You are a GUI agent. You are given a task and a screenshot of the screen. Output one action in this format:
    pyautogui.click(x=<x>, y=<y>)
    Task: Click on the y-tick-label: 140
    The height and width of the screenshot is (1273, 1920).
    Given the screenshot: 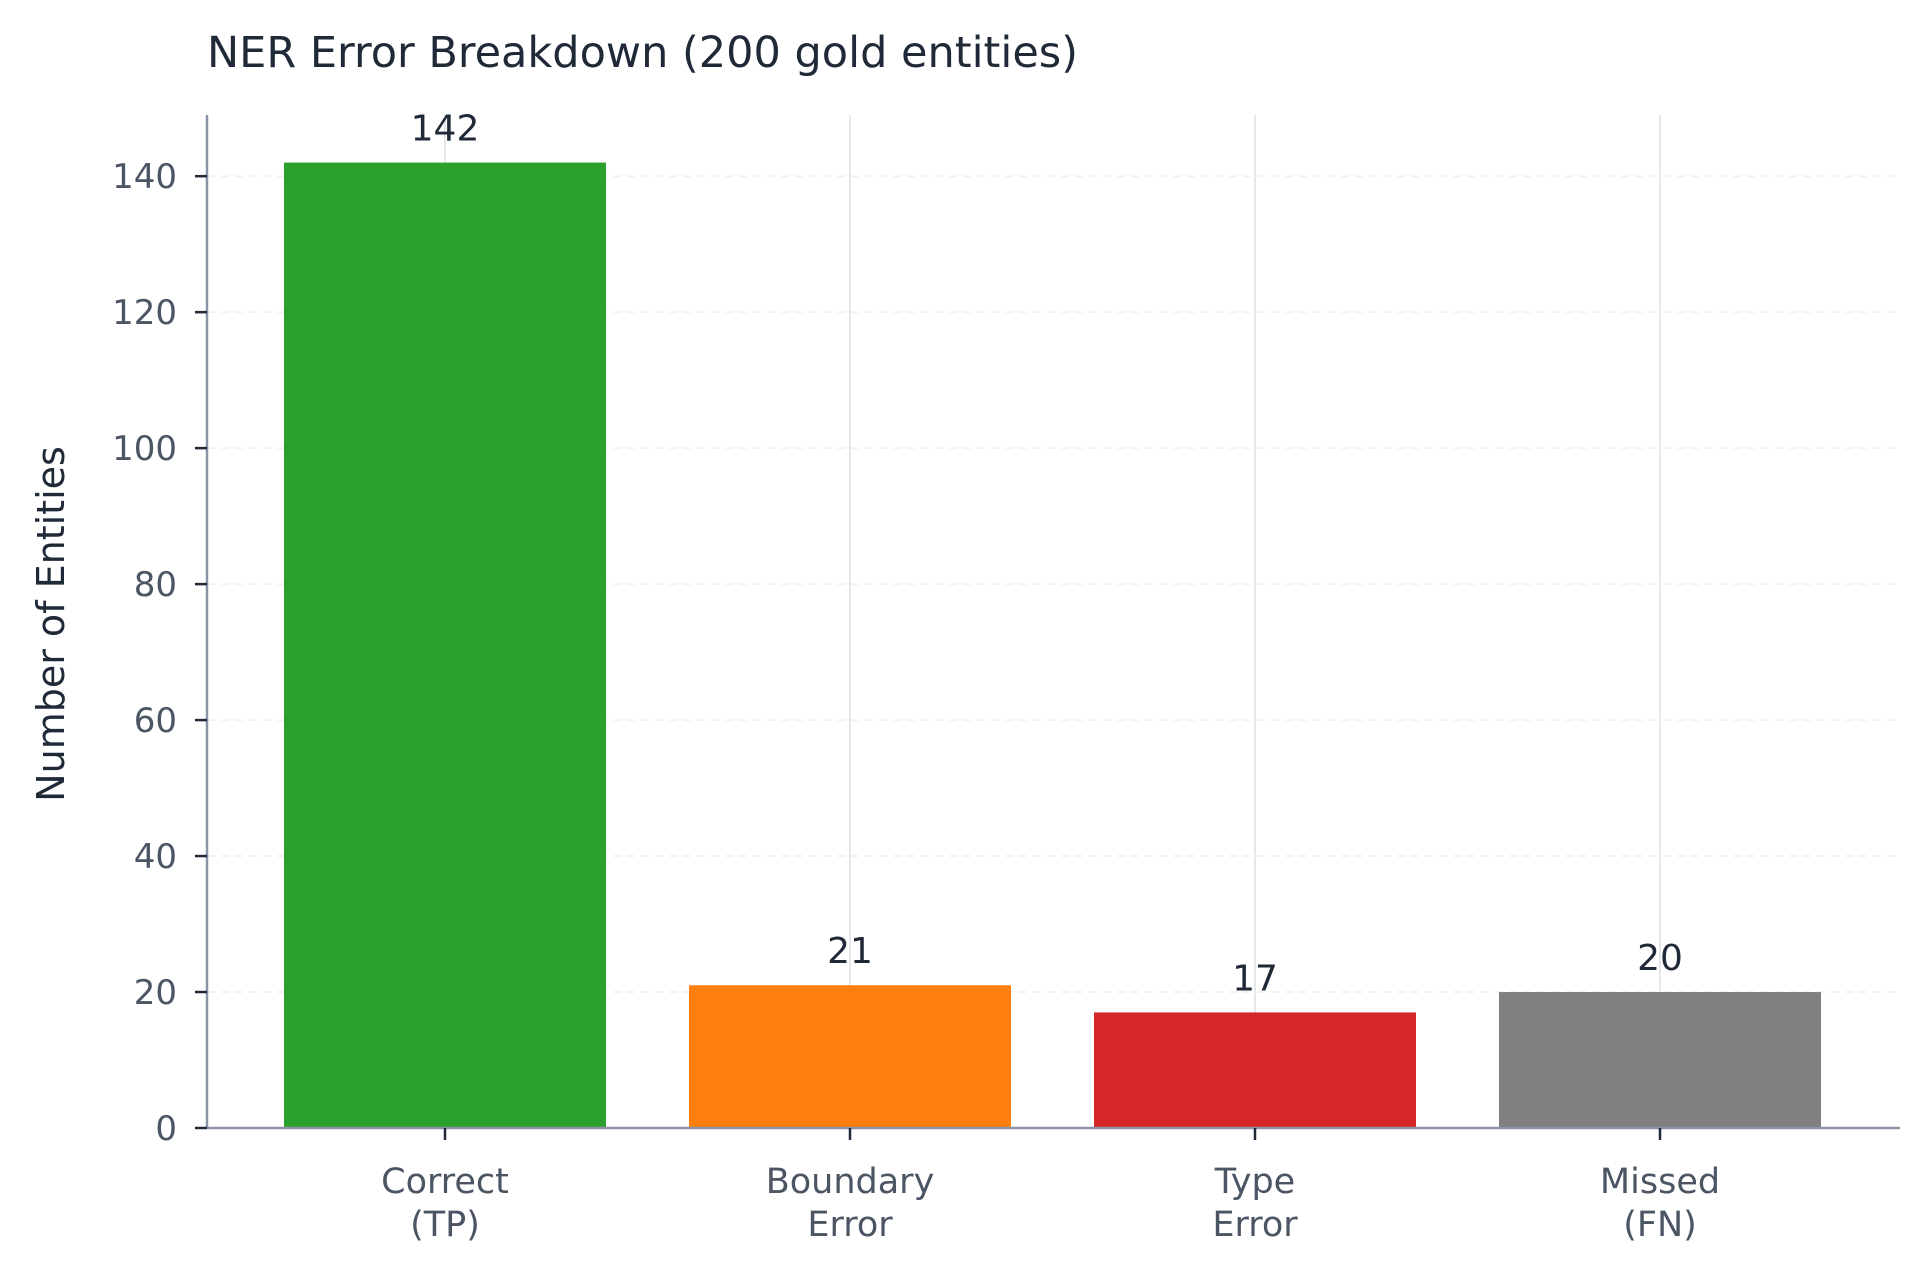 What is the action you would take?
    pyautogui.click(x=144, y=177)
    